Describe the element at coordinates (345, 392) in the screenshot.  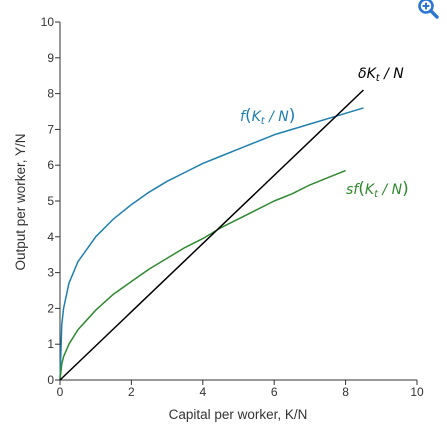
I see `x-tick-label: 8` at that location.